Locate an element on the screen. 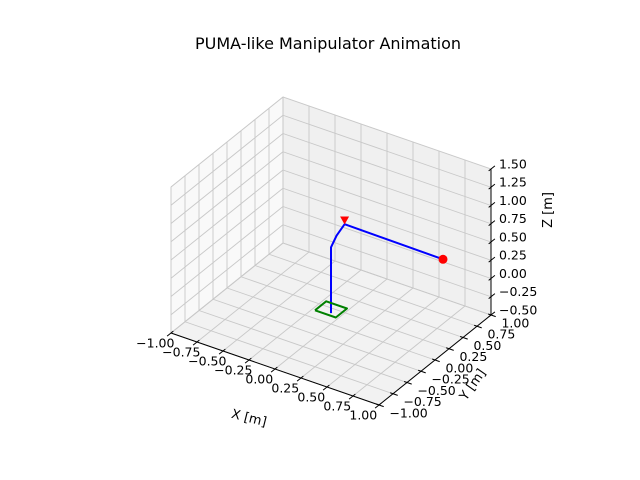 This screenshot has width=640, height=480. y-tick-label: 0.00 is located at coordinates (459, 367).